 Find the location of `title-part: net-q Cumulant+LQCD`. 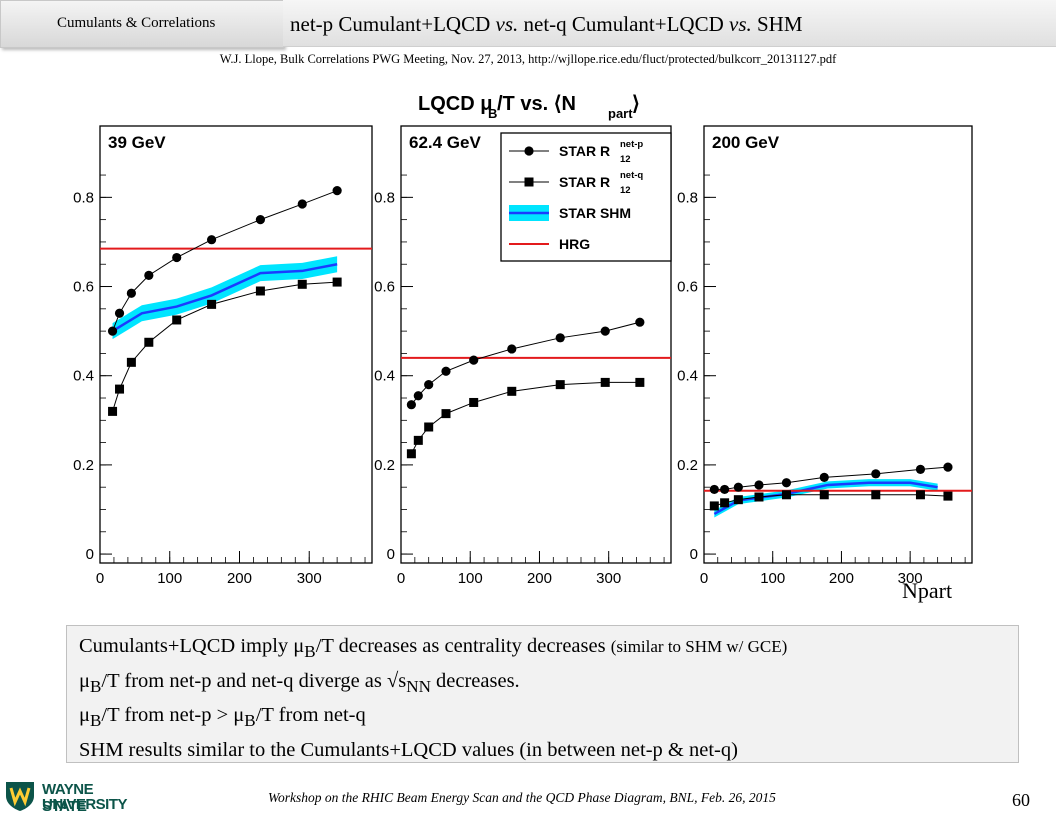

title-part: net-q Cumulant+LQCD is located at coordinates (623, 24).